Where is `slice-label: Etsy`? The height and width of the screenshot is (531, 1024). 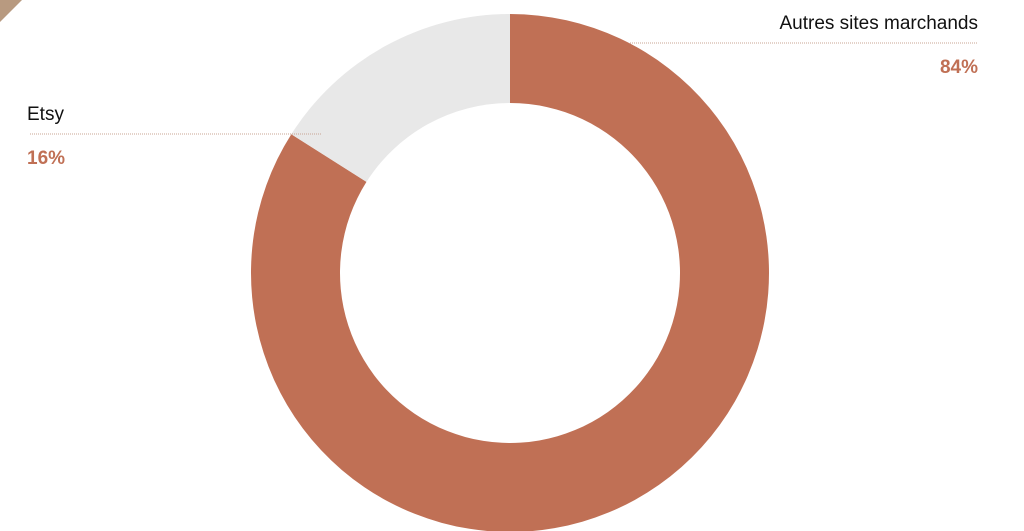
slice-label: Etsy is located at coordinates (45, 114).